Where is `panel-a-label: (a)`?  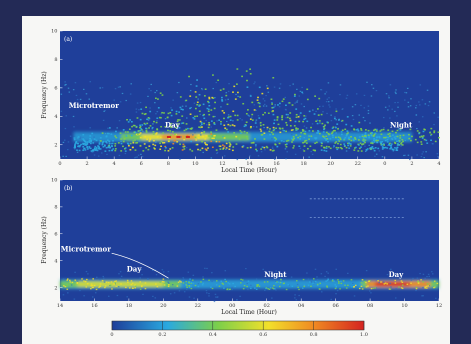
panel-a-label: (a) is located at coordinates (68, 39).